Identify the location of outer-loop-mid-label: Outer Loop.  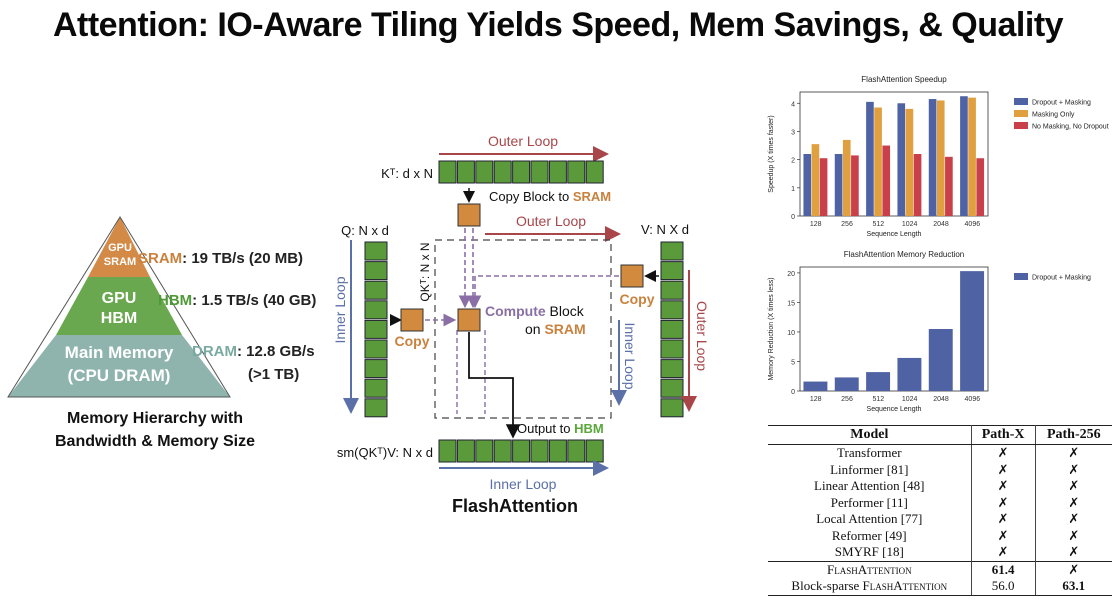
(551, 221).